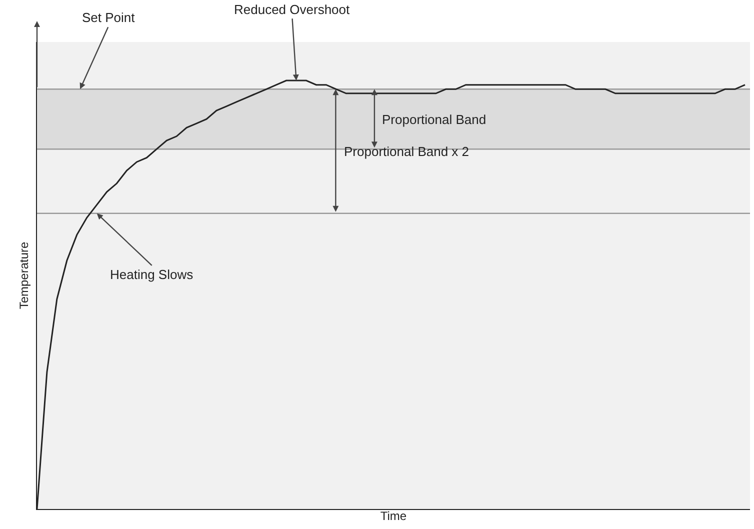 The image size is (754, 529). I want to click on annotation: Heating Slows, so click(152, 274).